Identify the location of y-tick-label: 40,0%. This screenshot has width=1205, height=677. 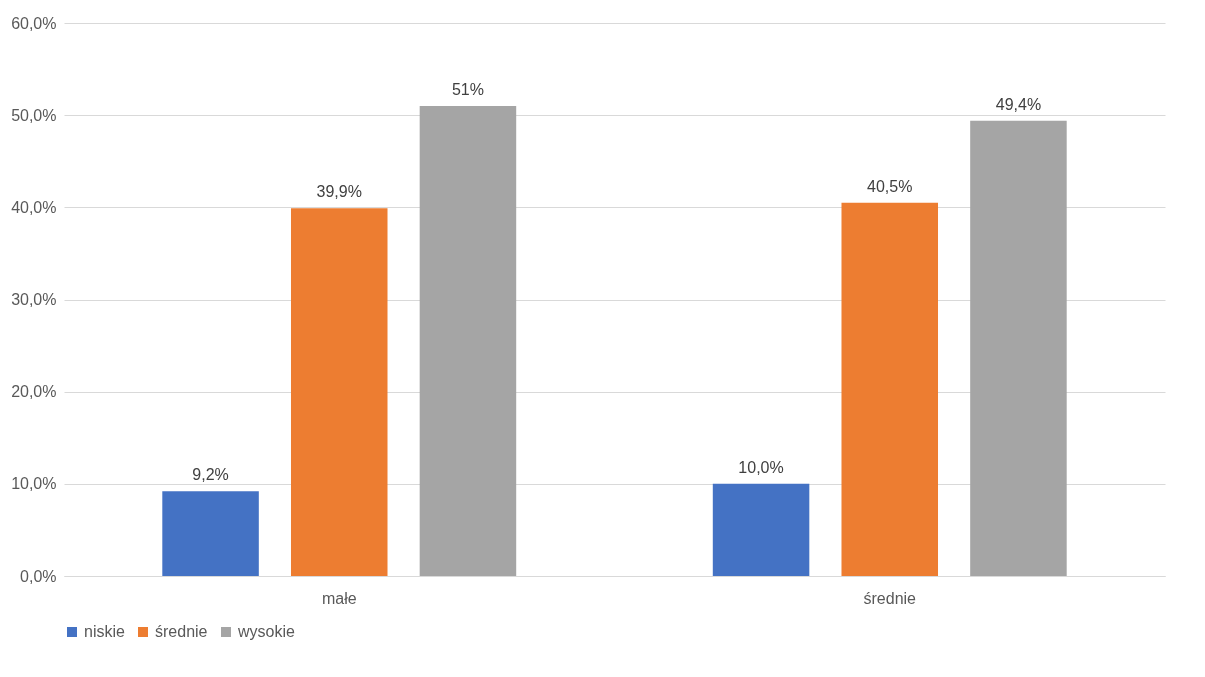
(34, 207).